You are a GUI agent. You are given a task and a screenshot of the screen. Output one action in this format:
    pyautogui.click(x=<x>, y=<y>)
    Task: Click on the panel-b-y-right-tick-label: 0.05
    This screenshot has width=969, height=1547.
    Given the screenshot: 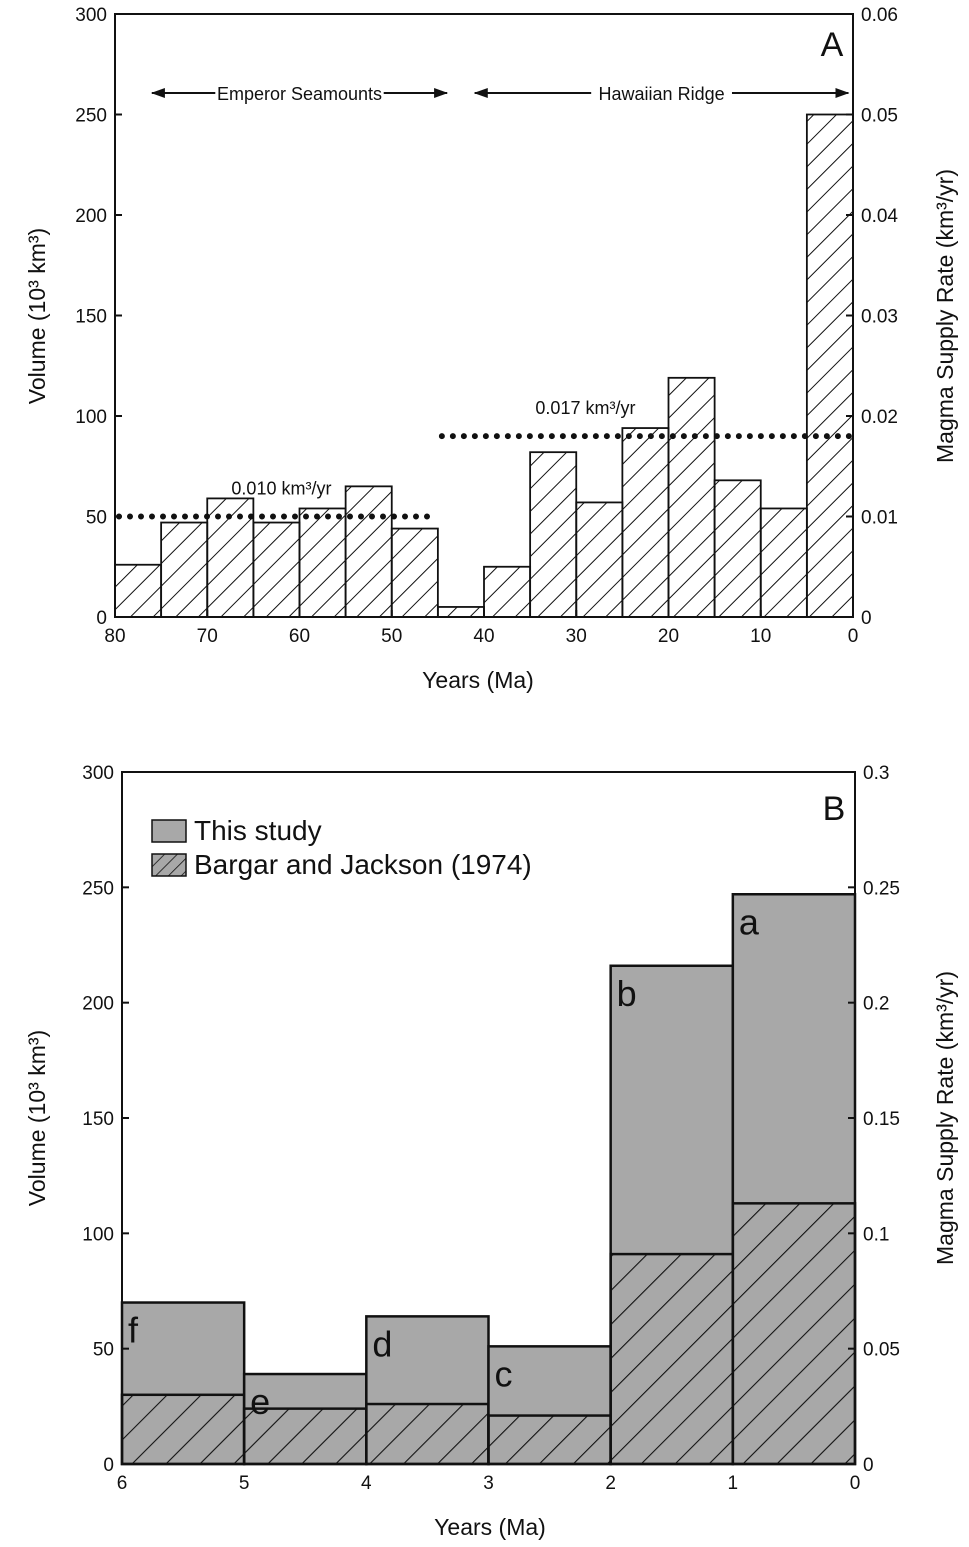 What is the action you would take?
    pyautogui.click(x=881, y=1350)
    